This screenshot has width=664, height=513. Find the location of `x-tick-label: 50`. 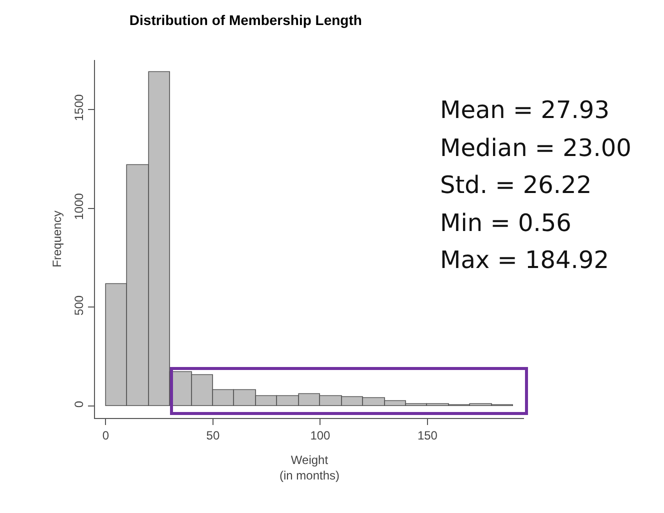

x-tick-label: 50 is located at coordinates (213, 435).